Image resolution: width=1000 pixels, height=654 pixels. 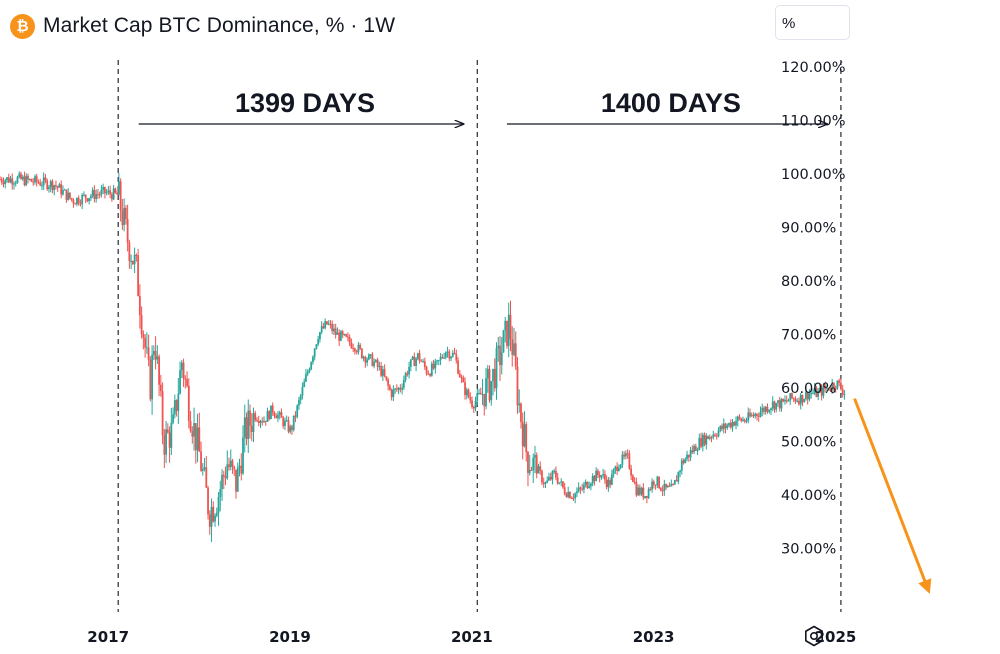 What do you see at coordinates (671, 103) in the screenshot?
I see `days-label-2: 1400 DAYS` at bounding box center [671, 103].